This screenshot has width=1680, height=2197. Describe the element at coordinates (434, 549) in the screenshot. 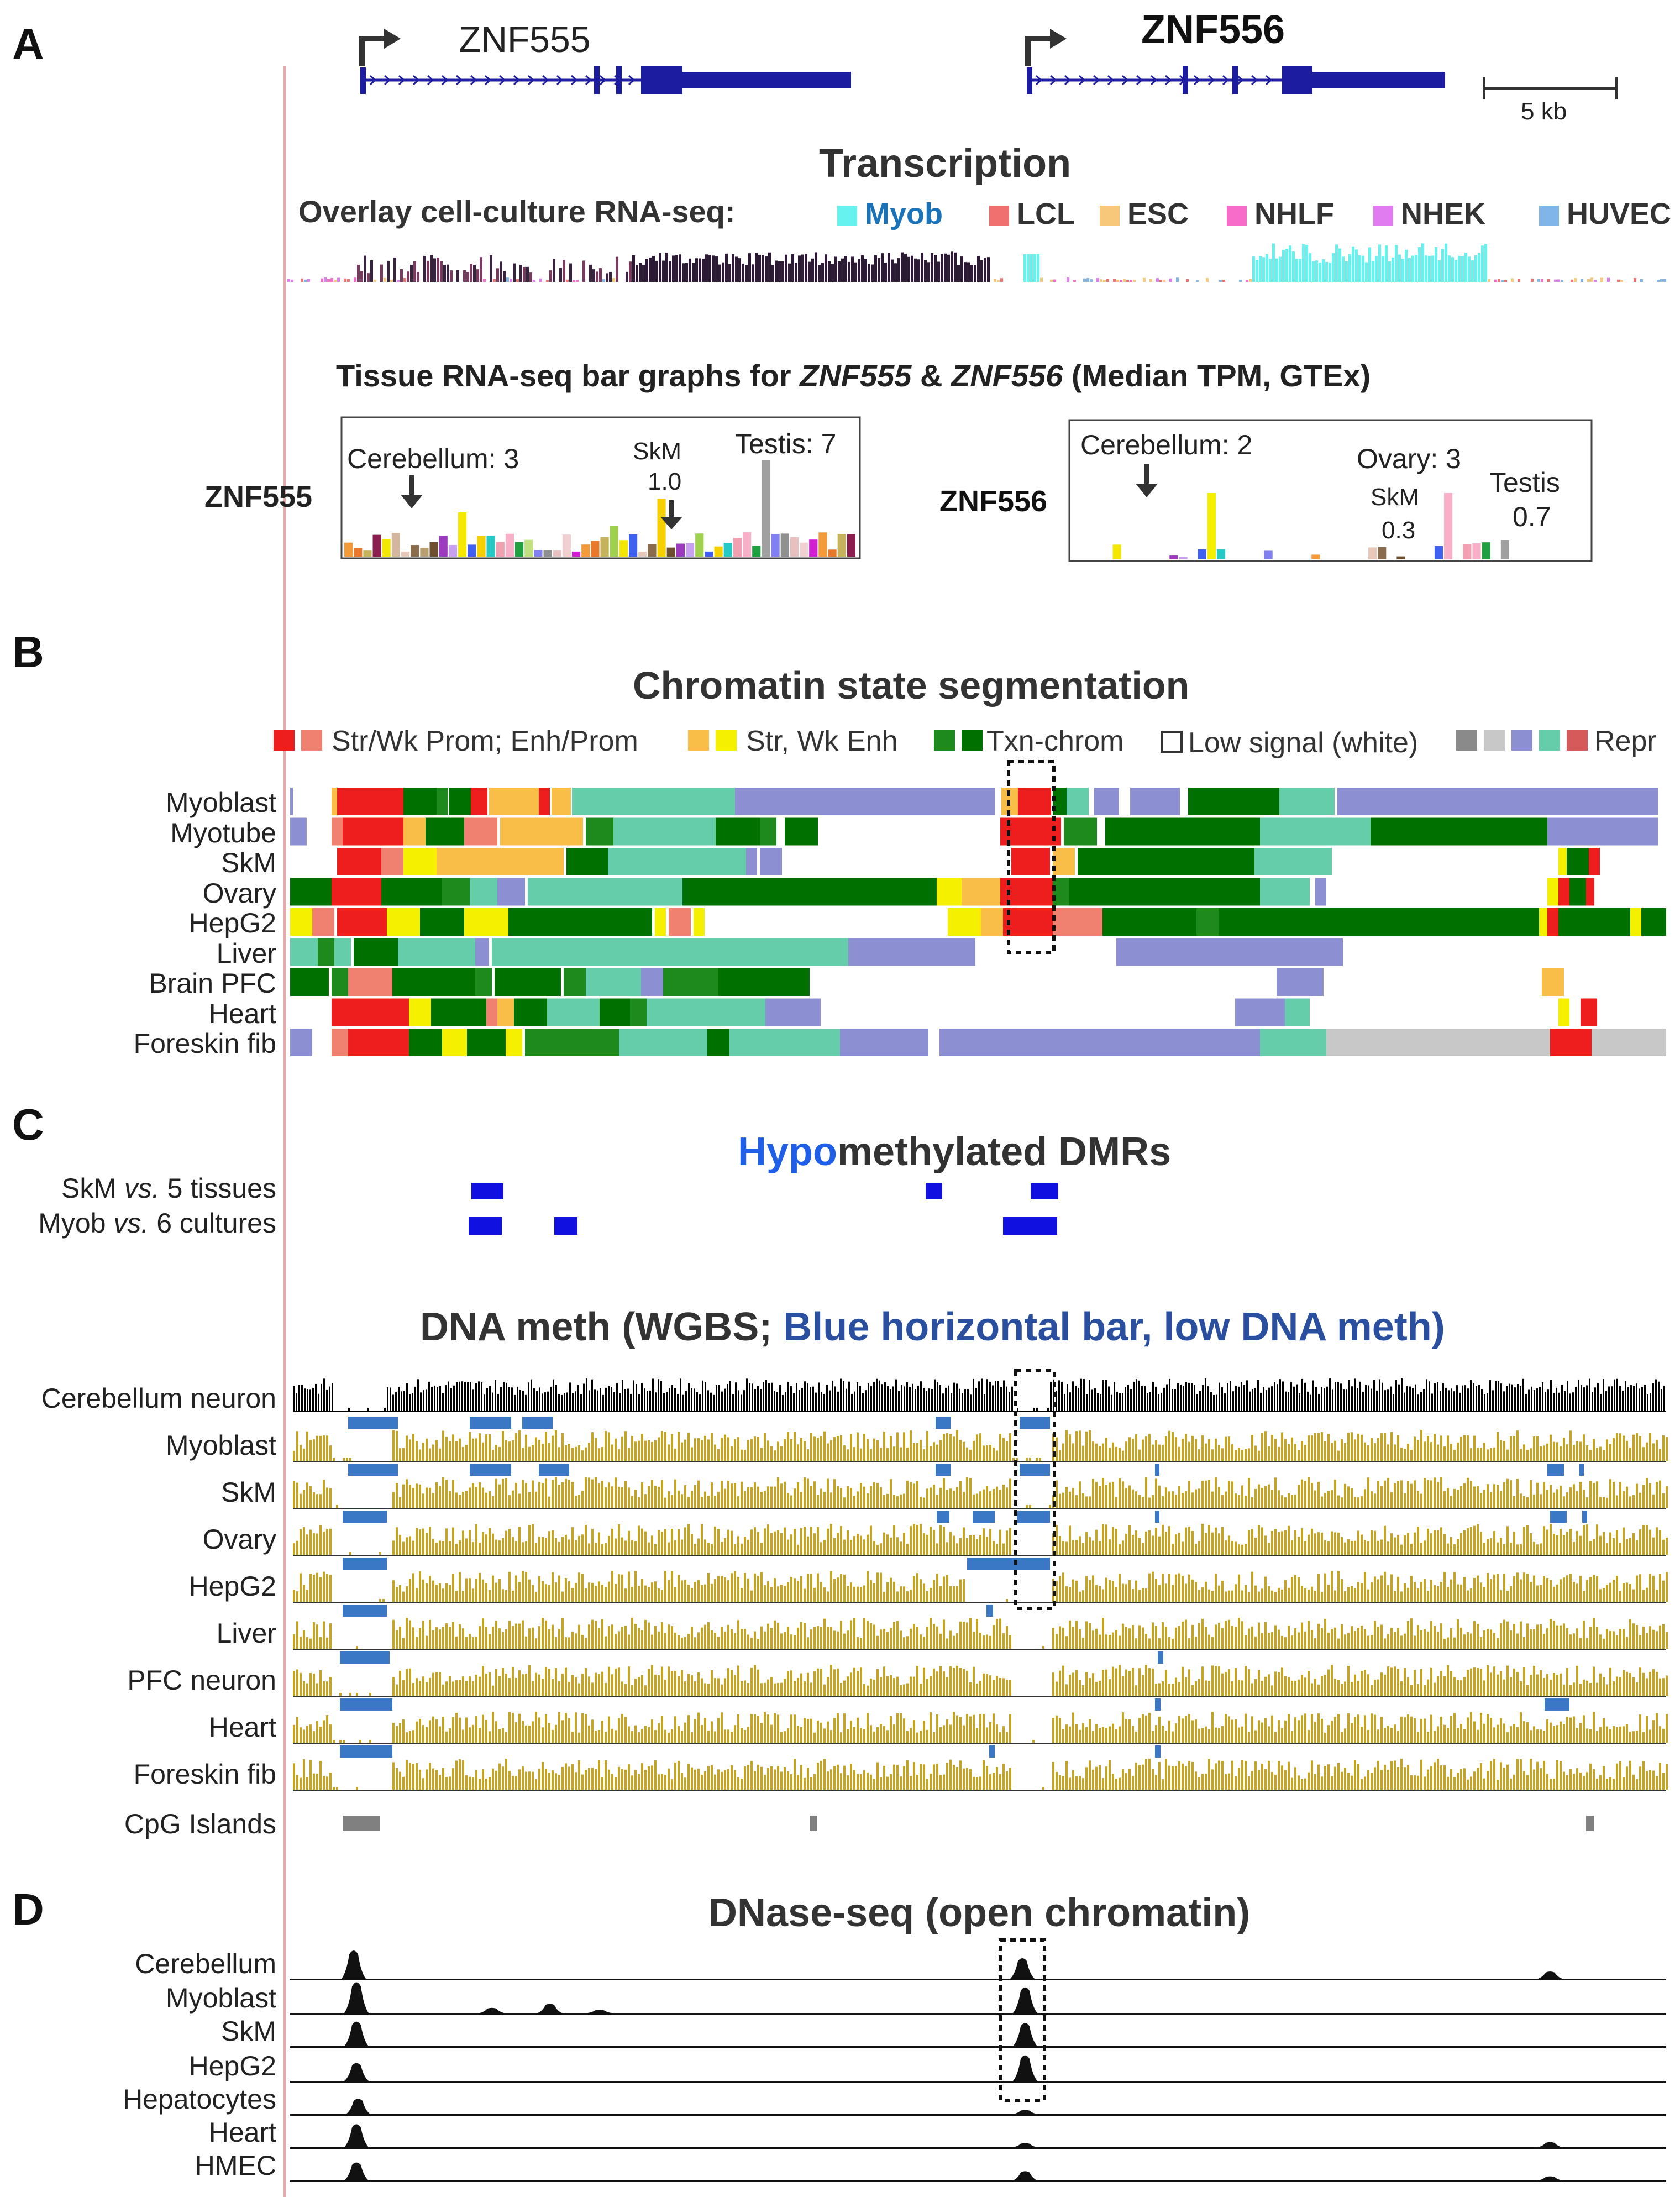

I see `tissue-bar` at that location.